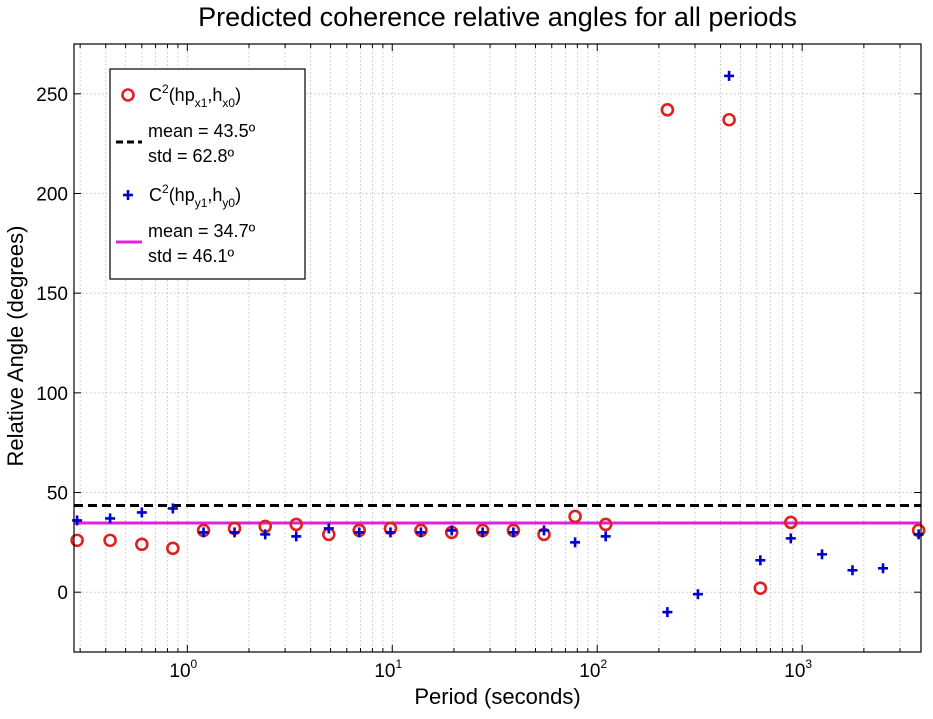 The width and height of the screenshot is (933, 719). Describe the element at coordinates (195, 196) in the screenshot. I see `legend-entry-label: C2(hpy1,hy0)` at that location.